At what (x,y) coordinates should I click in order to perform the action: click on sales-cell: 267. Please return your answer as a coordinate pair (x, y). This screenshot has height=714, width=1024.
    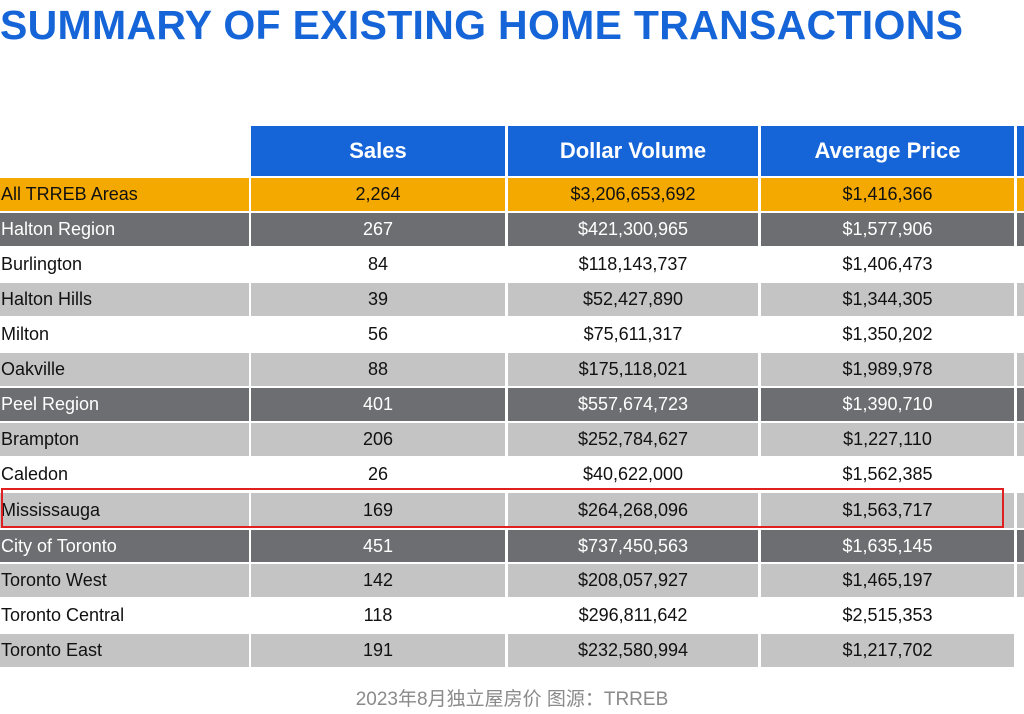
    Looking at the image, I should click on (378, 229).